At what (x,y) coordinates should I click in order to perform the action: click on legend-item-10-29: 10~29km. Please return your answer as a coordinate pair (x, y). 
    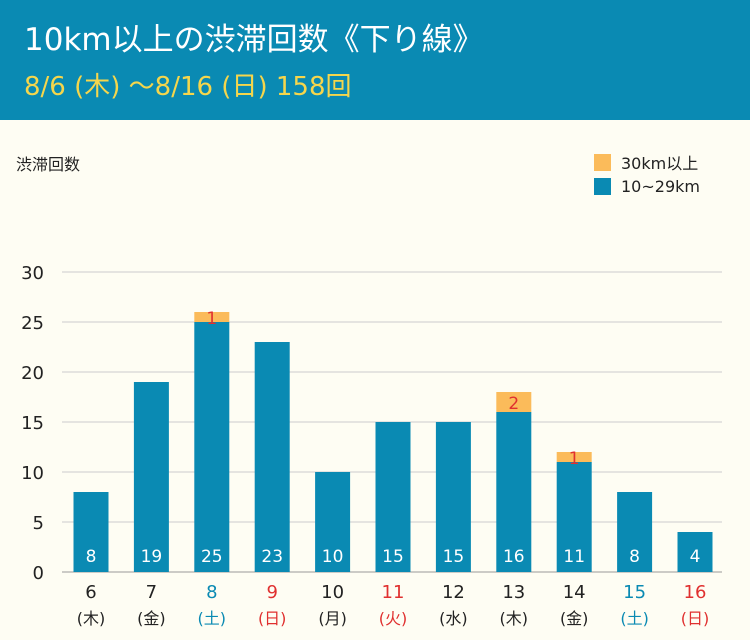
    Looking at the image, I should click on (647, 186).